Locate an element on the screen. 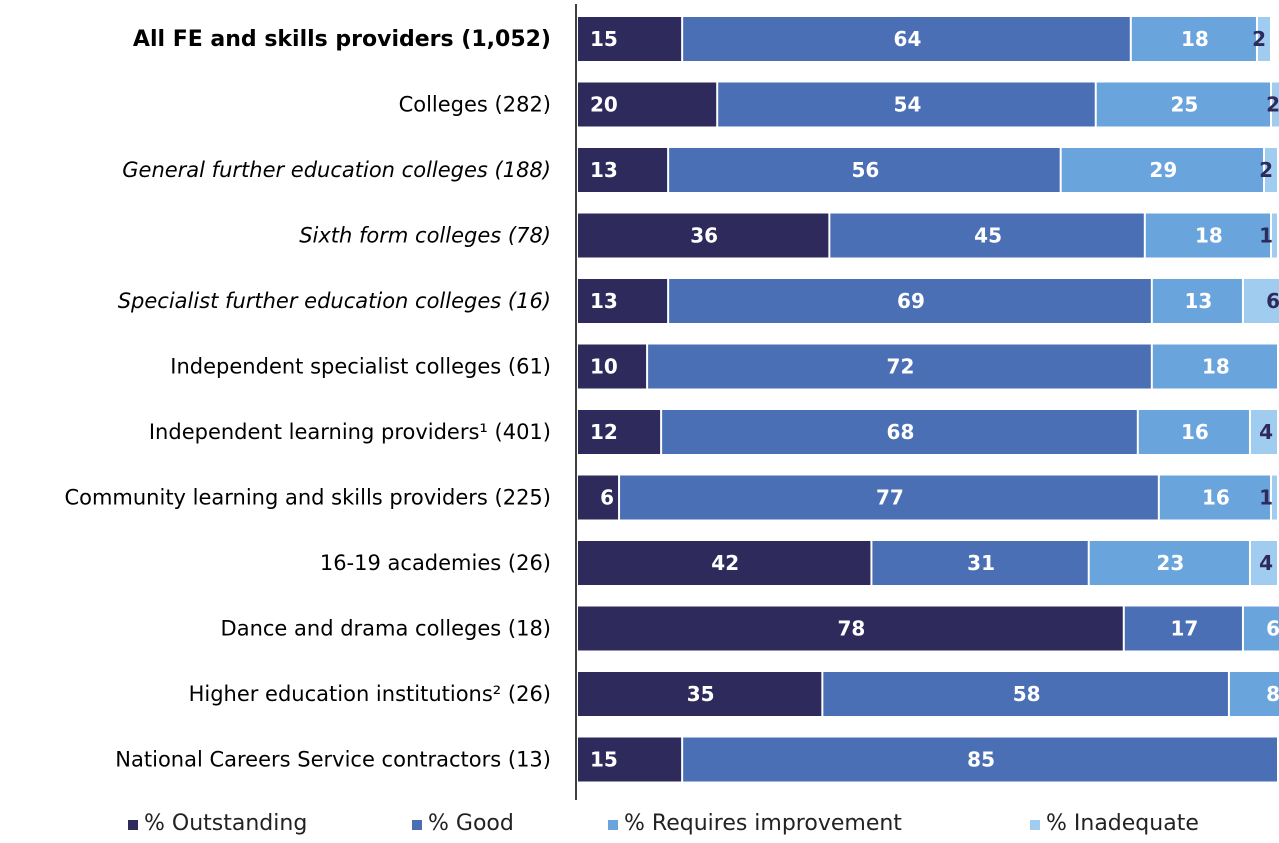 Image resolution: width=1279 pixels, height=843 pixels. data-label: 29 is located at coordinates (1163, 170).